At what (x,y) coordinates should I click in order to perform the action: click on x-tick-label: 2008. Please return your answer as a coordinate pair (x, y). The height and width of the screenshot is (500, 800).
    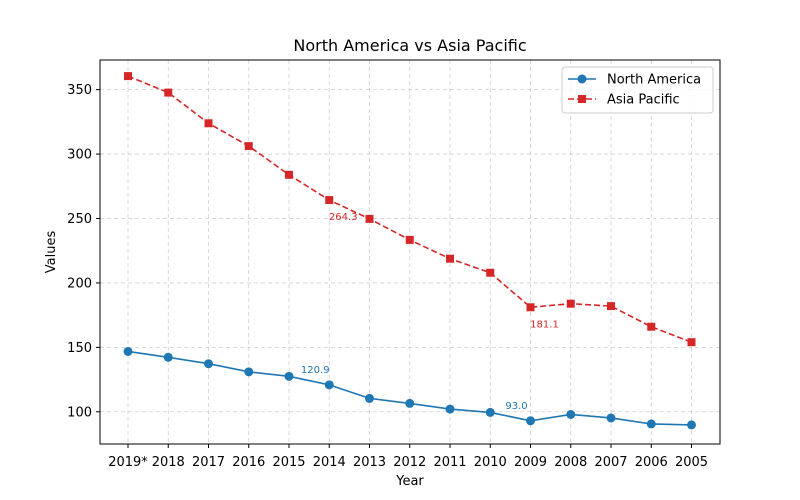
    Looking at the image, I should click on (570, 462).